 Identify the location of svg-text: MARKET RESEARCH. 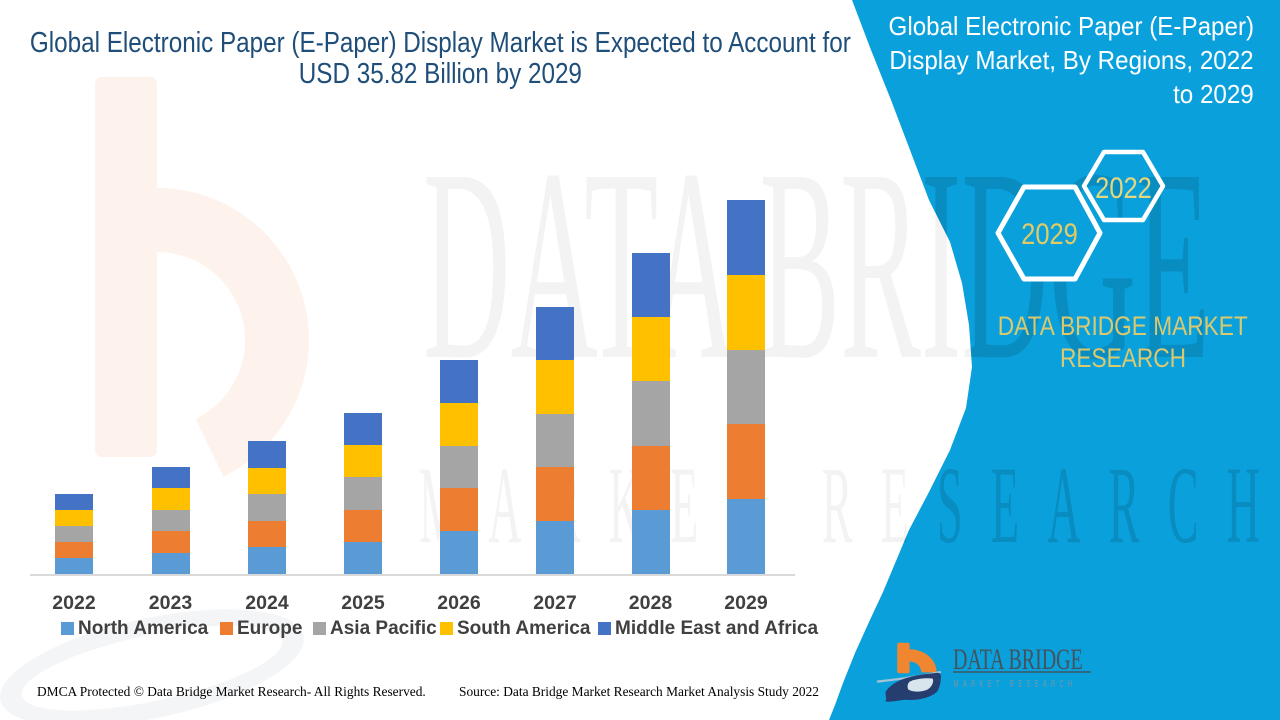
(1015, 683).